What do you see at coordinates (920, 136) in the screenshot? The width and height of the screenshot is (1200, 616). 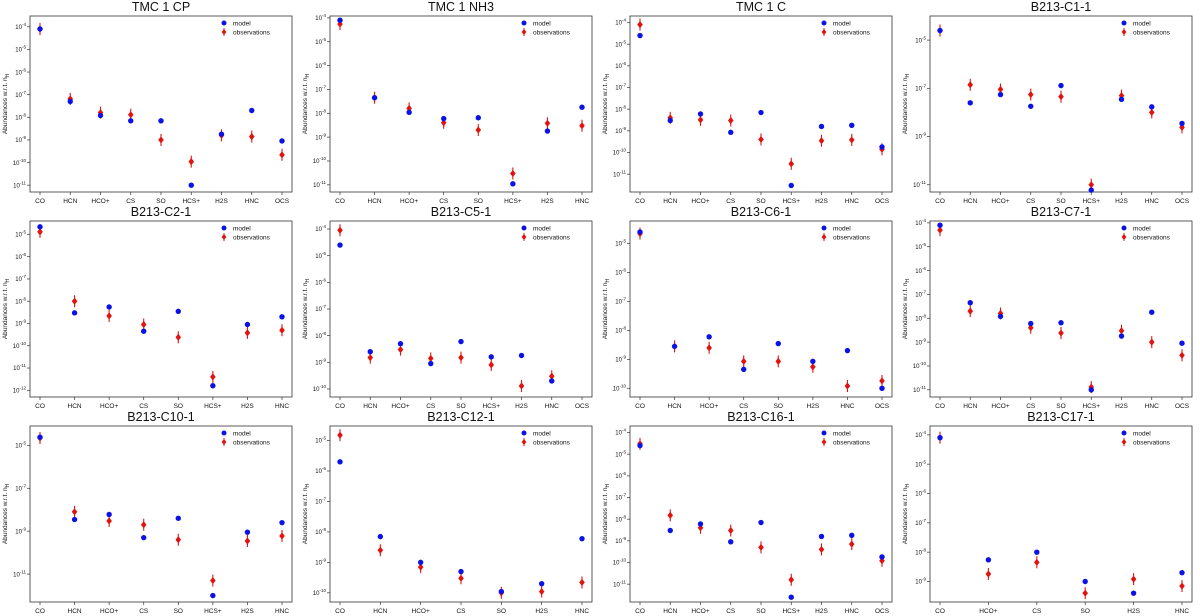 I see `y-tick-label: 10⁻⁹` at bounding box center [920, 136].